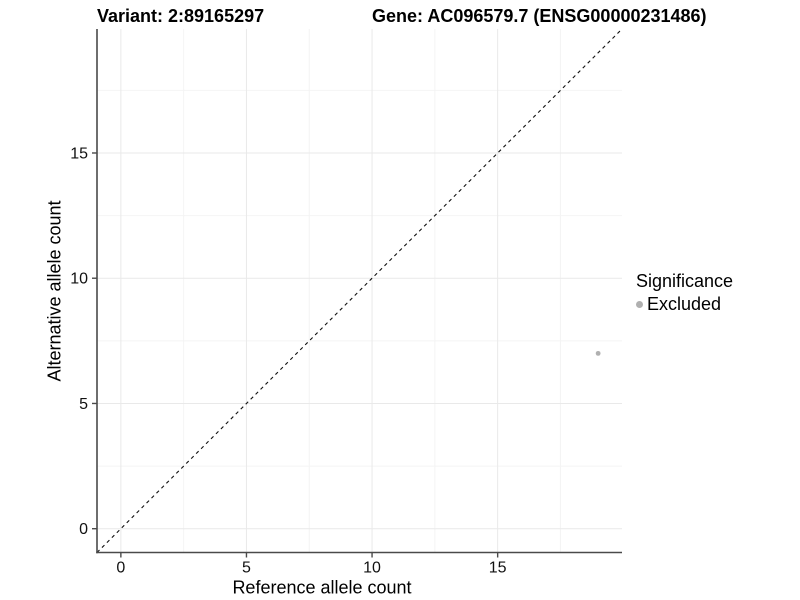 This screenshot has height=600, width=800. Describe the element at coordinates (684, 292) in the screenshot. I see `legend: Significance Excluded` at that location.